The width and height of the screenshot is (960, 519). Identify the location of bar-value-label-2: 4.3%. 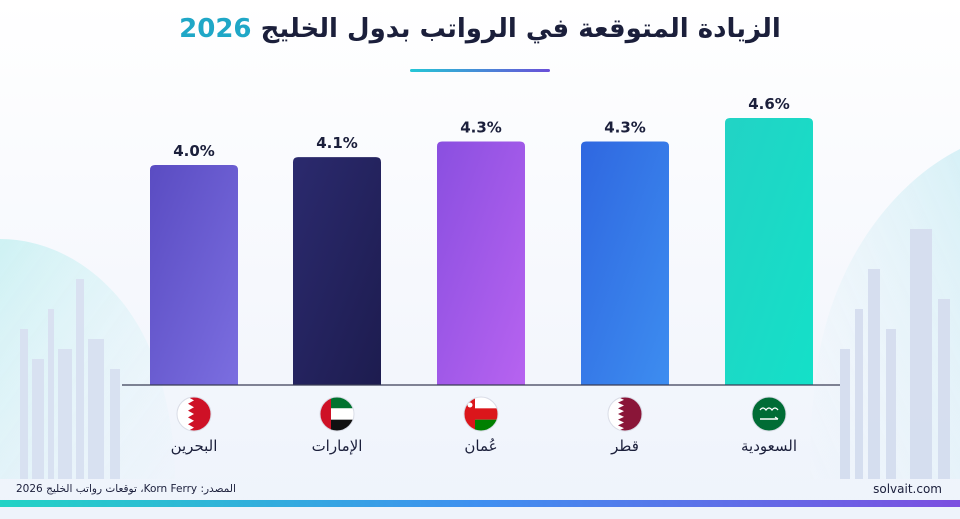
(481, 128).